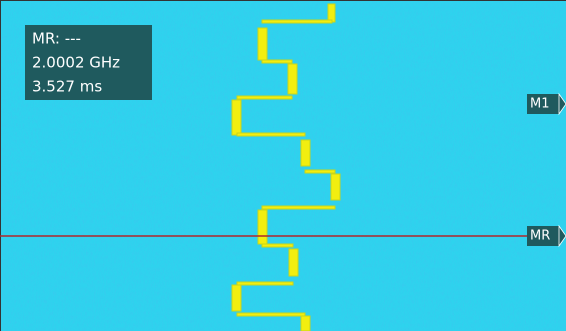  What do you see at coordinates (540, 104) in the screenshot?
I see `marker-label: M1` at bounding box center [540, 104].